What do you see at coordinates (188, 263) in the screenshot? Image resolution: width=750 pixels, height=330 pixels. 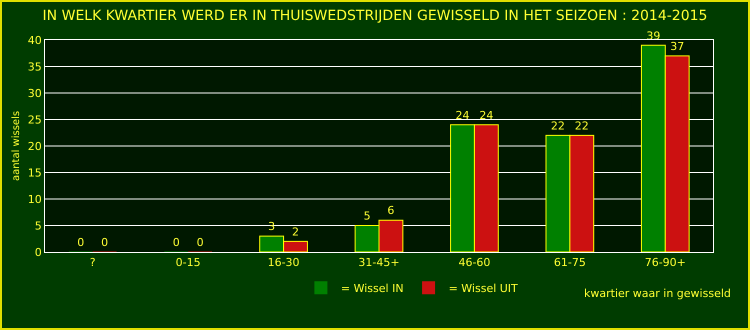 I see `x-tick-label: 0-15` at bounding box center [188, 263].